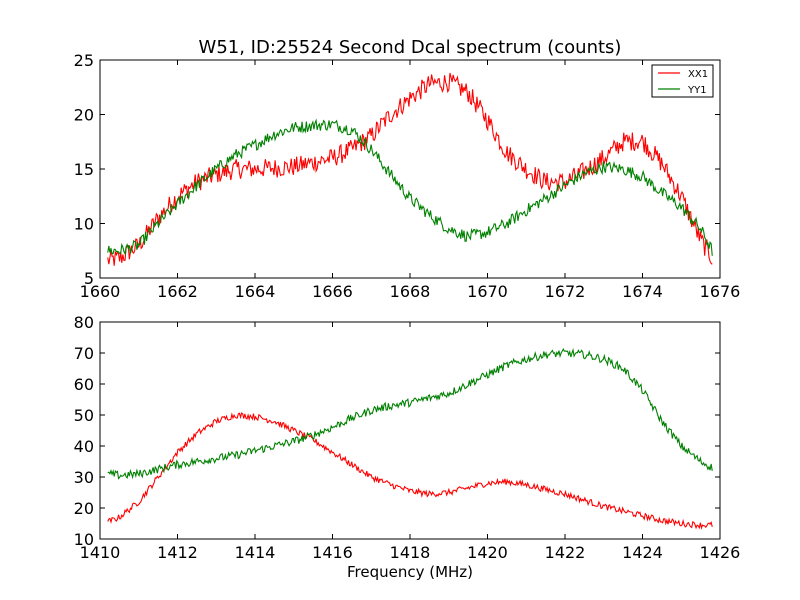  What do you see at coordinates (642, 552) in the screenshot?
I see `bottom-x-tick-label: 1424` at bounding box center [642, 552].